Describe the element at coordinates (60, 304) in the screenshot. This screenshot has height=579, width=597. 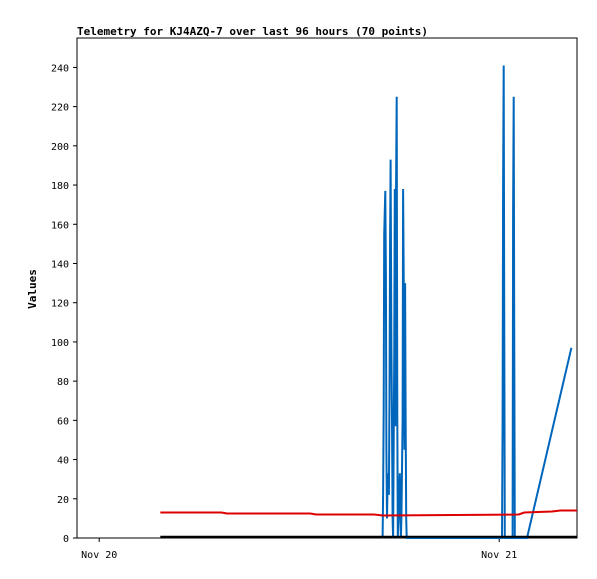
I see `y-tick-label: 120` at that location.